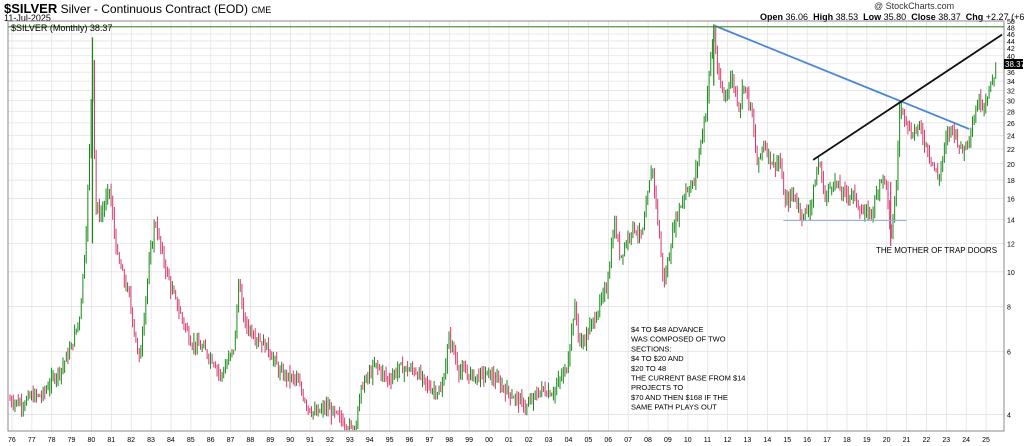 Image resolution: width=1024 pixels, height=446 pixels. I want to click on x-tick-label: 09, so click(668, 440).